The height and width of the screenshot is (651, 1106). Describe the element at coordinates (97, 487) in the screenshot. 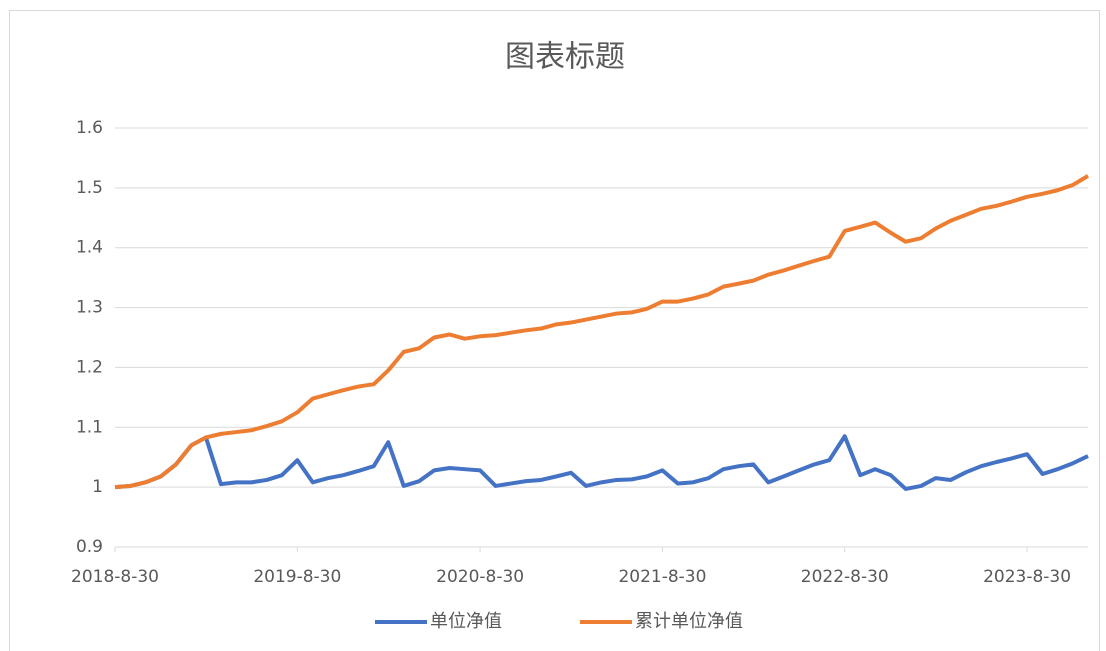

I see `y-tick-label: 1` at that location.